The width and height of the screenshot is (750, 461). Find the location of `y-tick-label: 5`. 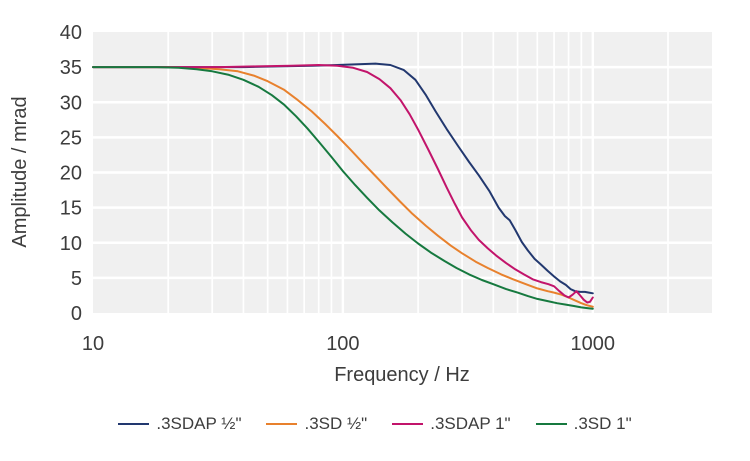

y-tick-label: 5 is located at coordinates (76, 279).